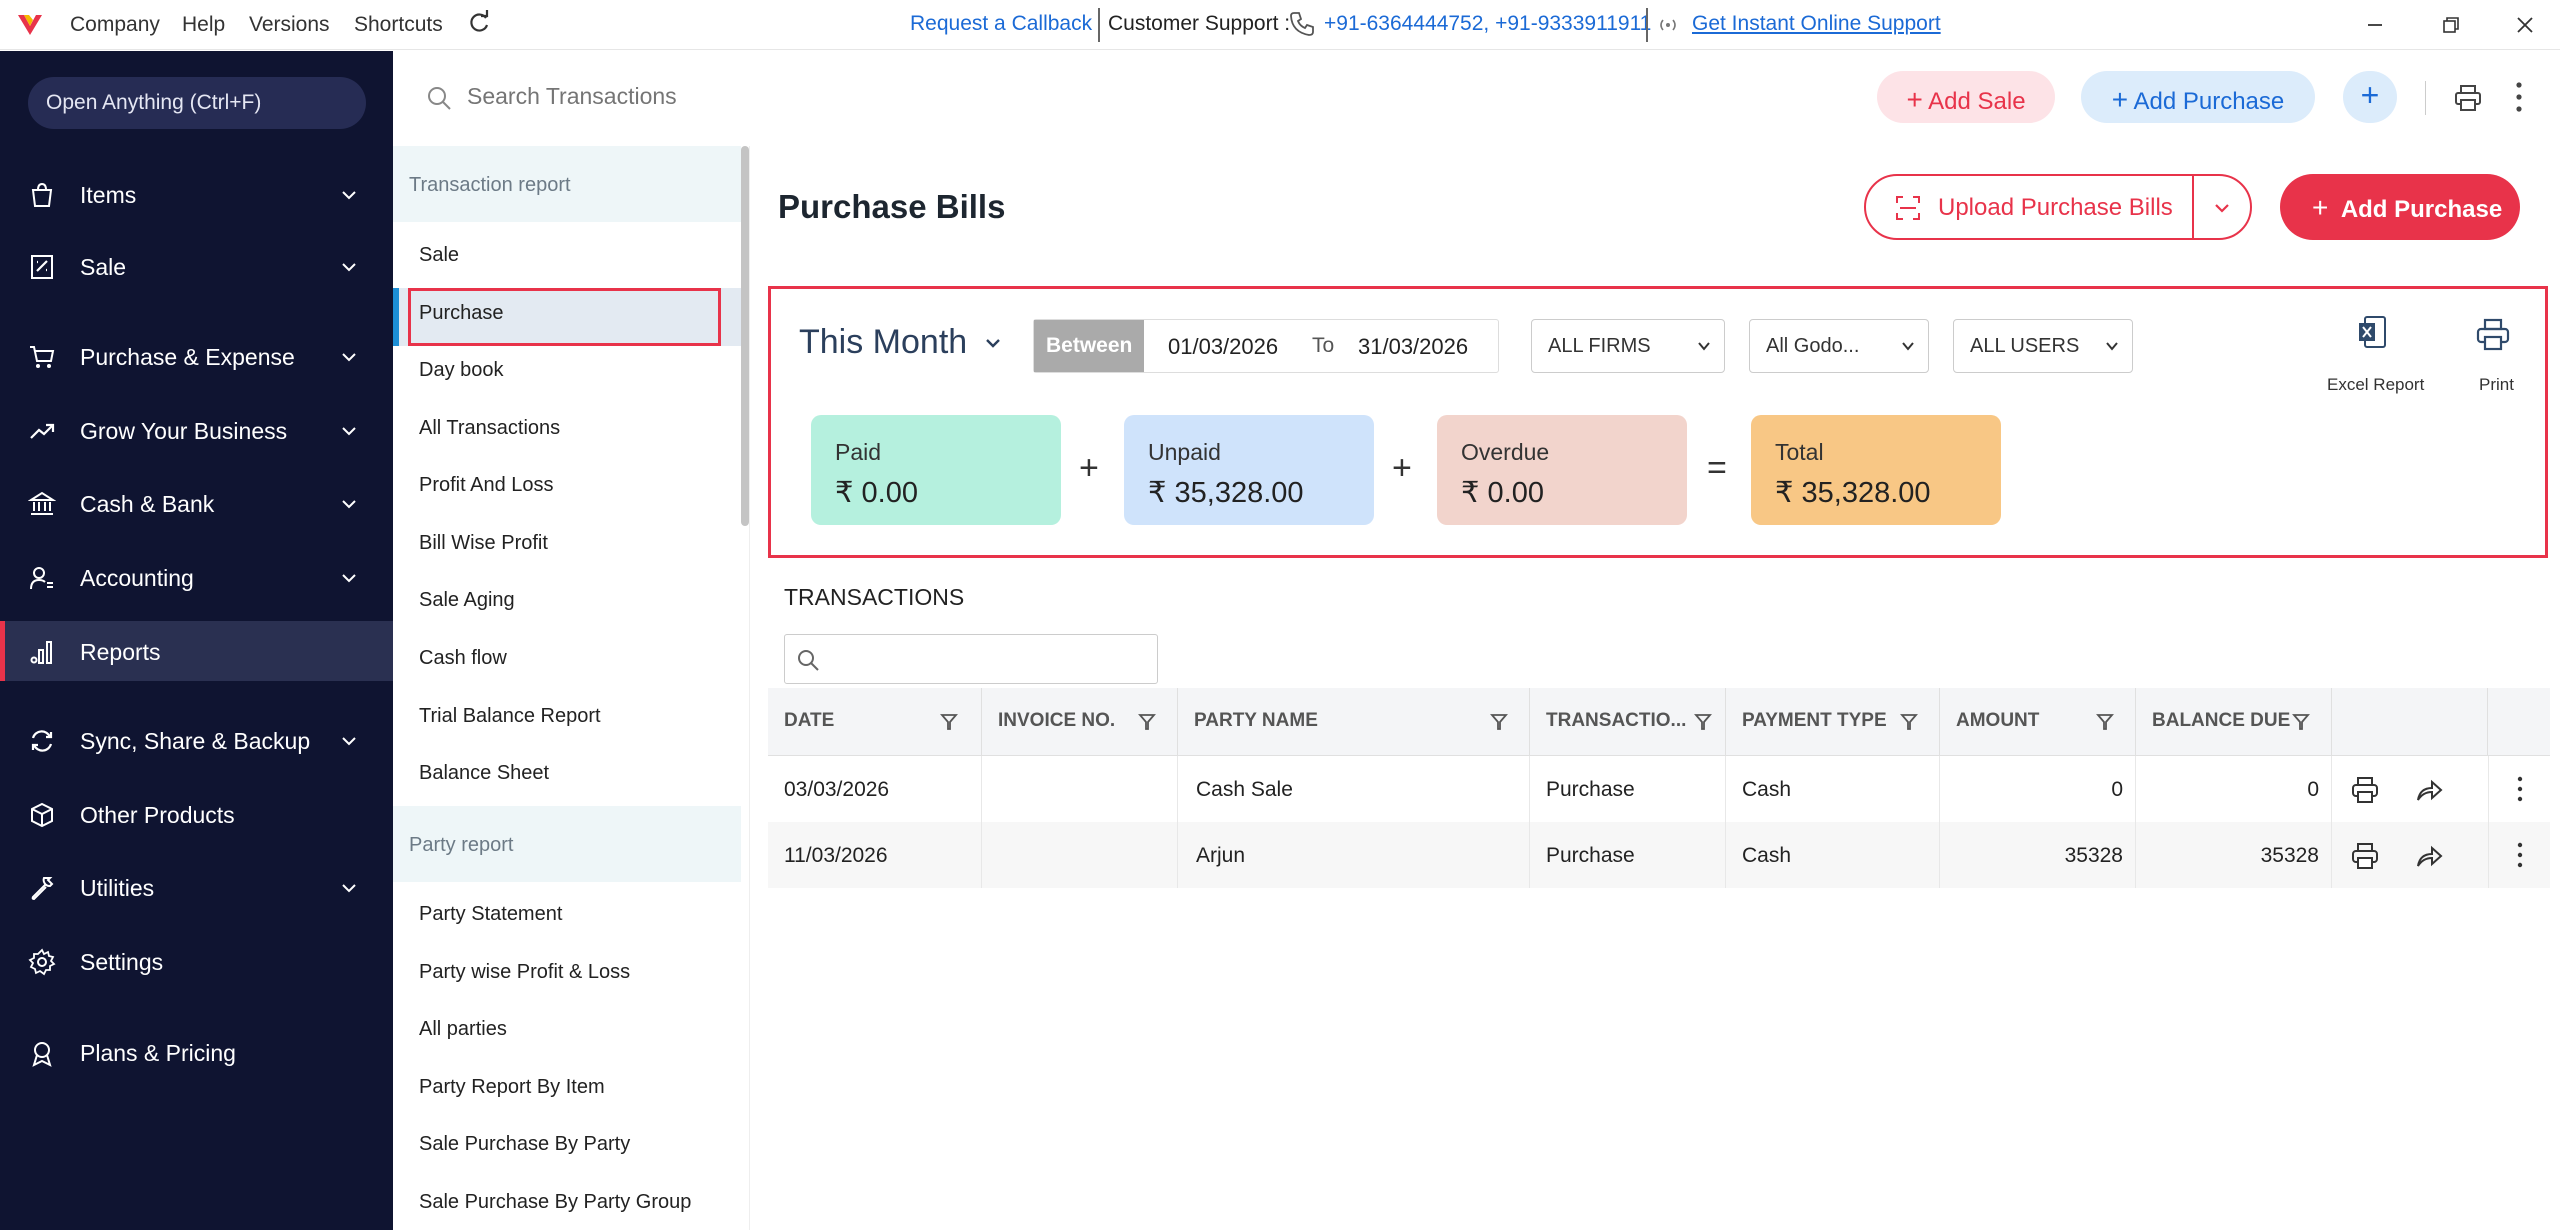 Image resolution: width=2560 pixels, height=1230 pixels. Describe the element at coordinates (398, 24) in the screenshot. I see `menu-shortcuts: Shortcuts` at that location.